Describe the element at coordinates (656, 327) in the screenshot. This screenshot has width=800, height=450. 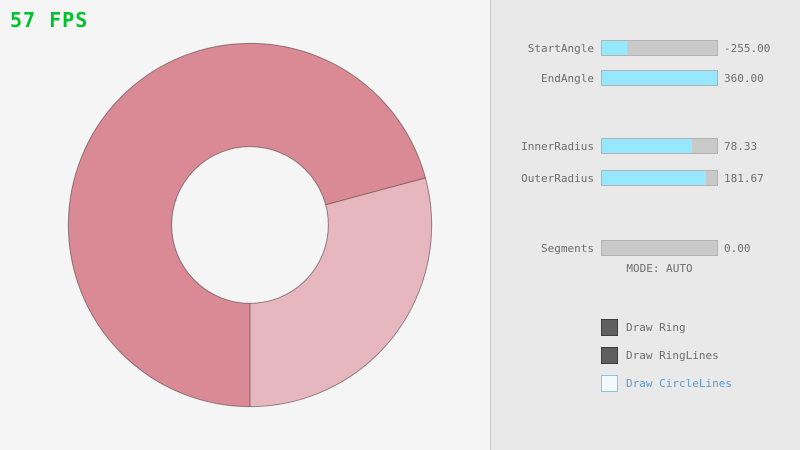
I see `draw-ring-checkbox-label: Draw Ring` at that location.